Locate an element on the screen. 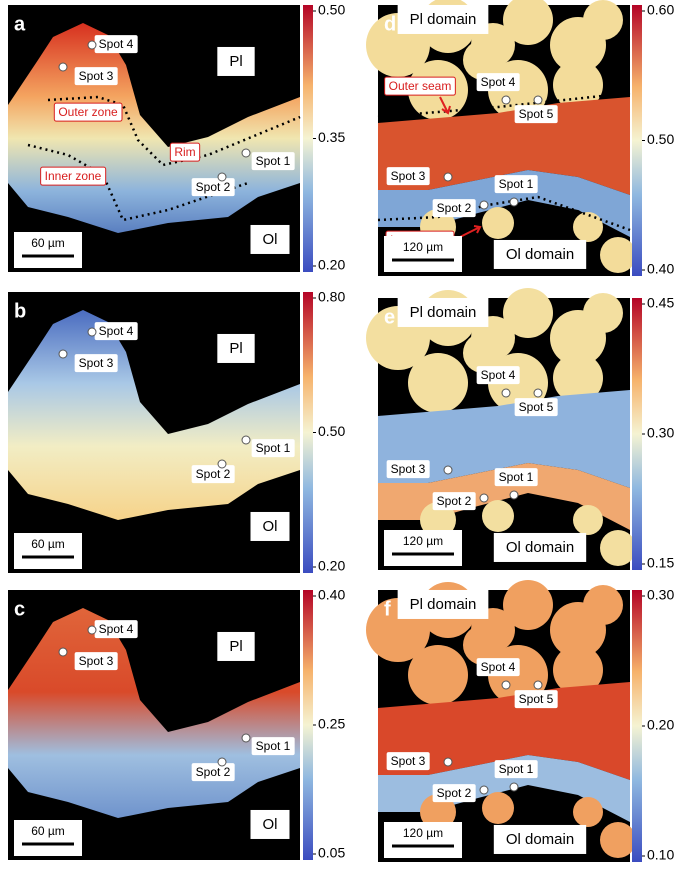  colorbar-tick-label: 0.20 is located at coordinates (331, 566).